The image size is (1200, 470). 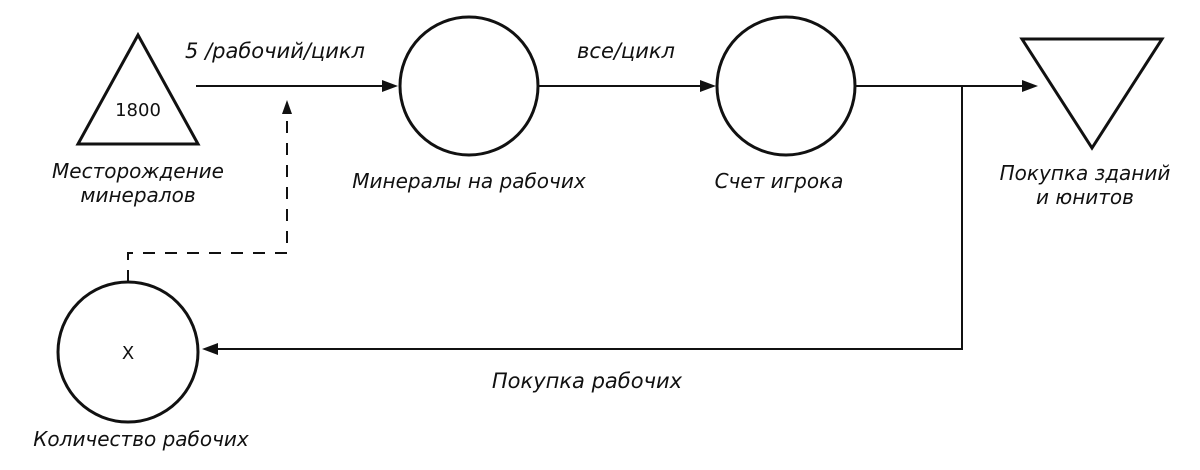 What do you see at coordinates (287, 107) in the screenshot?
I see `edge-worker-count-modifier-arrowhead` at bounding box center [287, 107].